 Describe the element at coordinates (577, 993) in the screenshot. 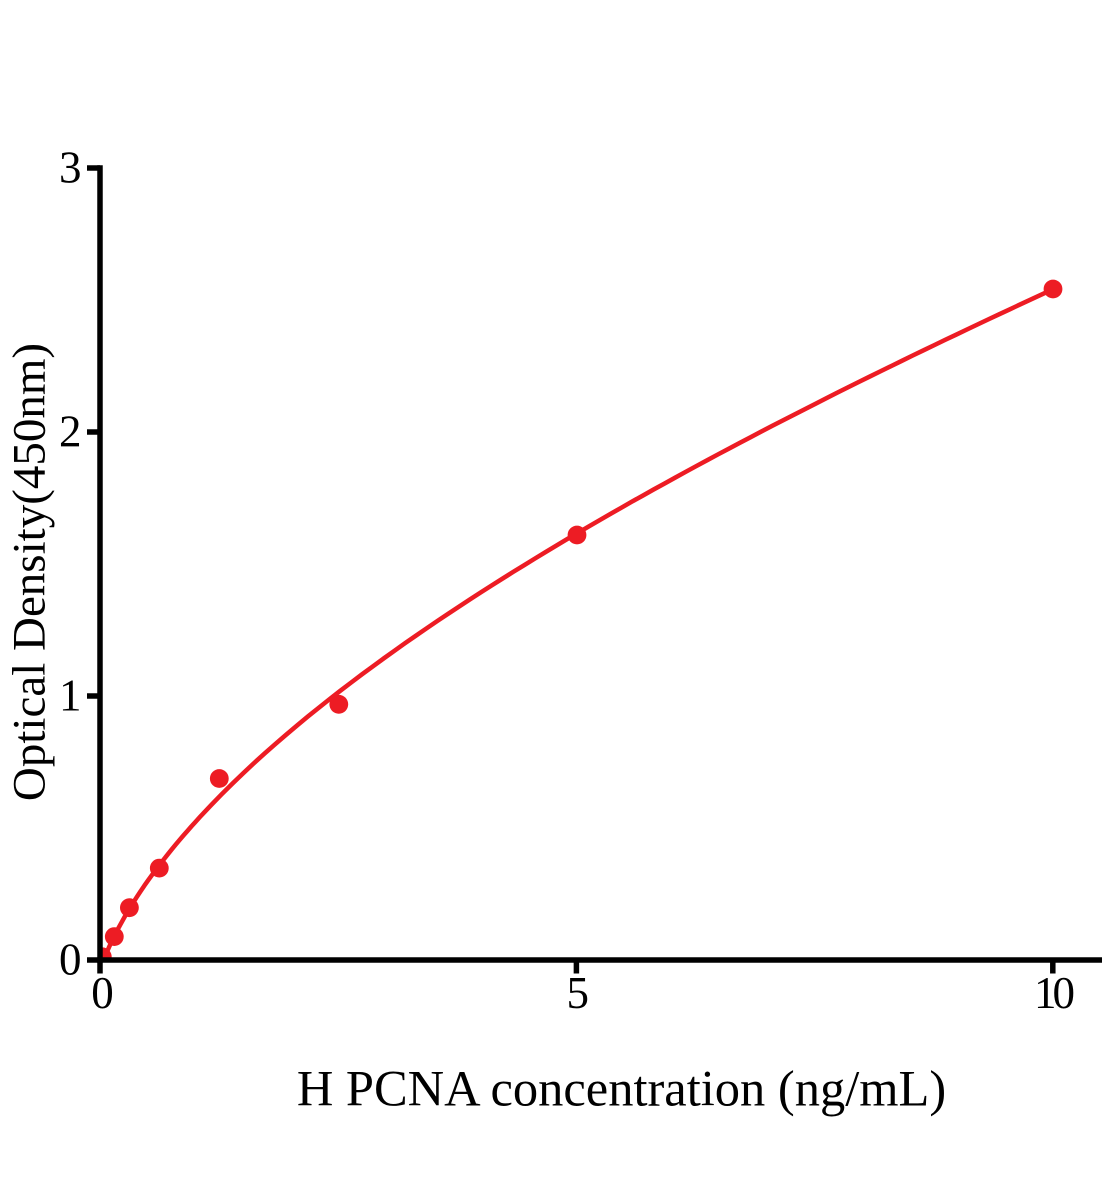

I see `svg-text: 5` at that location.